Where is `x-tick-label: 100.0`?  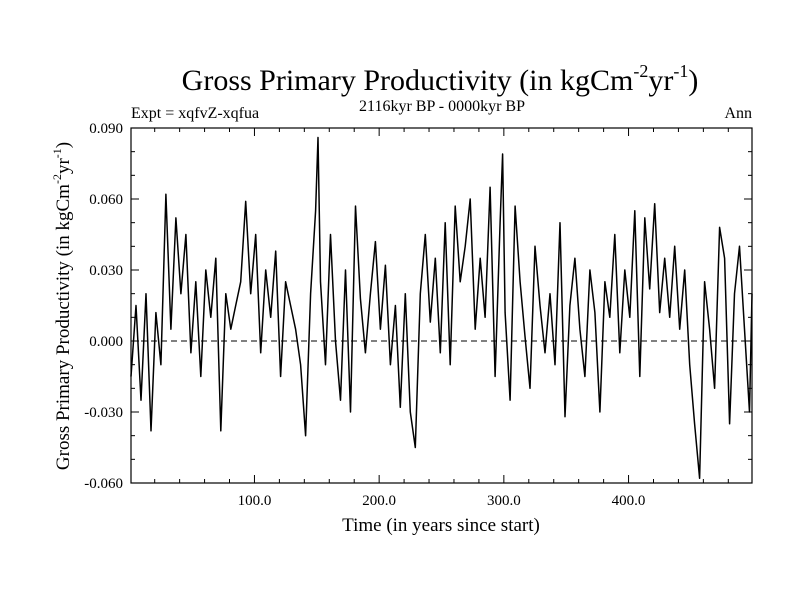
x-tick-label: 100.0 is located at coordinates (255, 501).